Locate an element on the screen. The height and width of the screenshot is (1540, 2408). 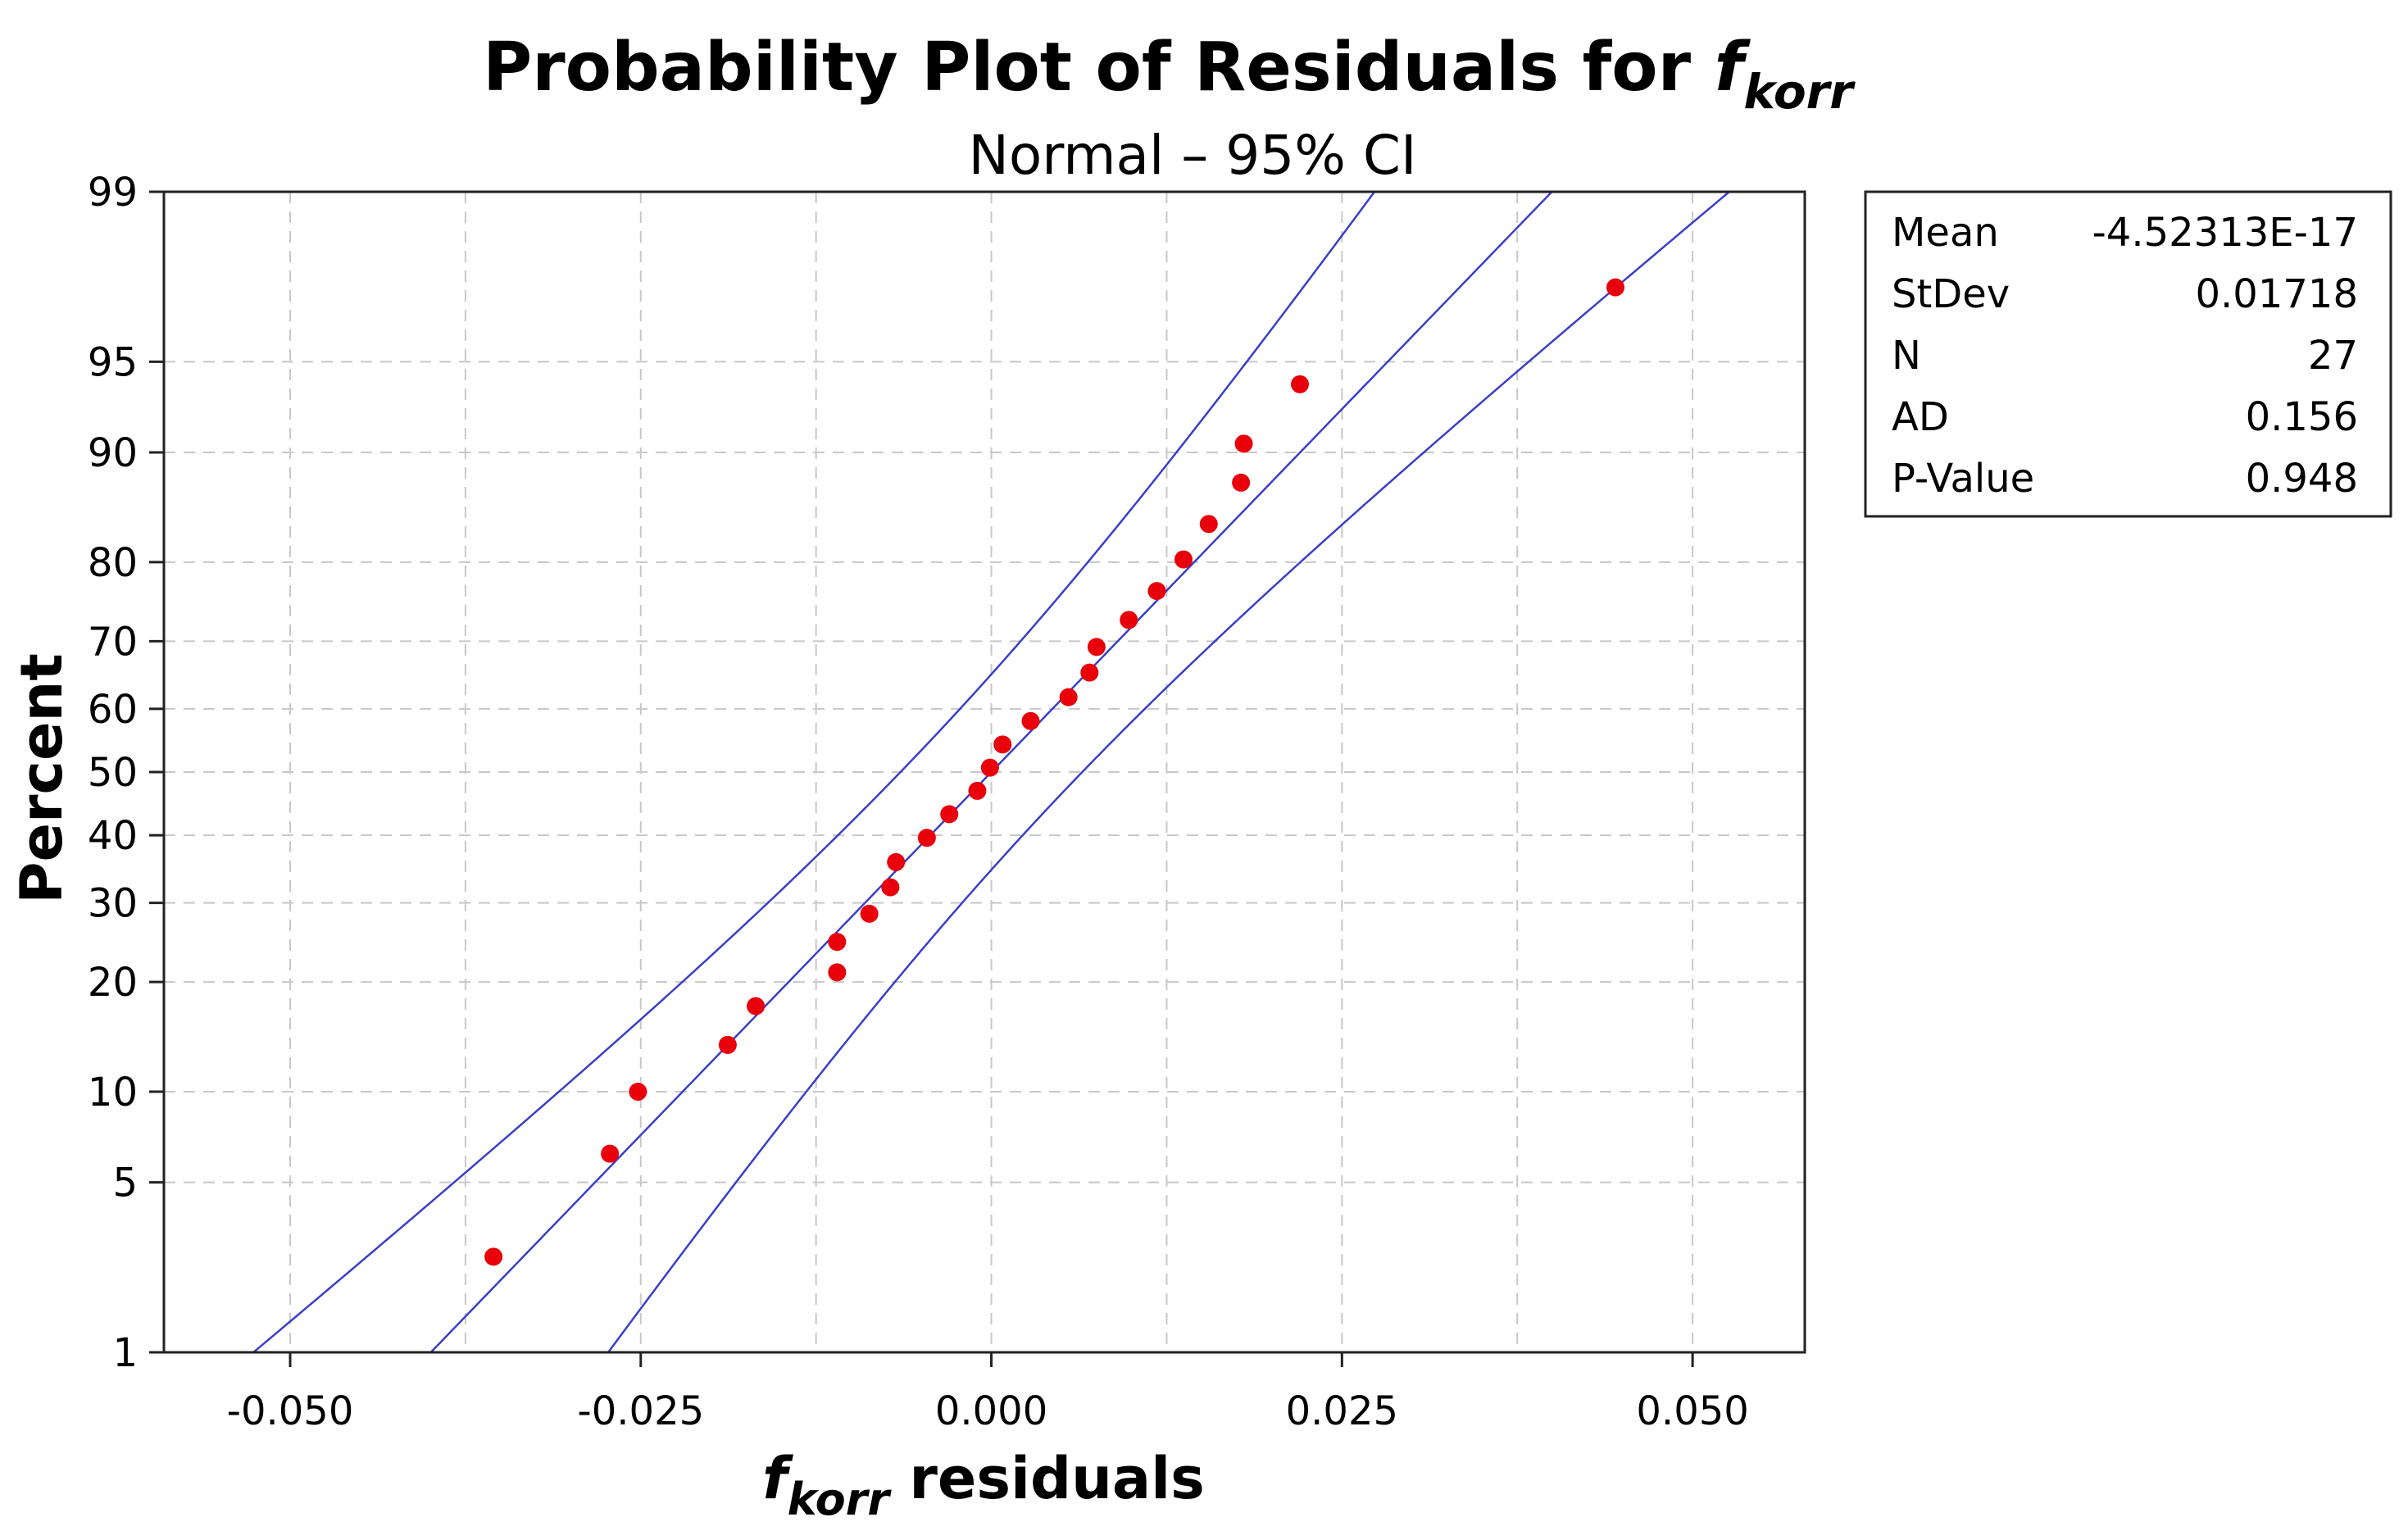
x-tick-label: 0.000 is located at coordinates (991, 1411).